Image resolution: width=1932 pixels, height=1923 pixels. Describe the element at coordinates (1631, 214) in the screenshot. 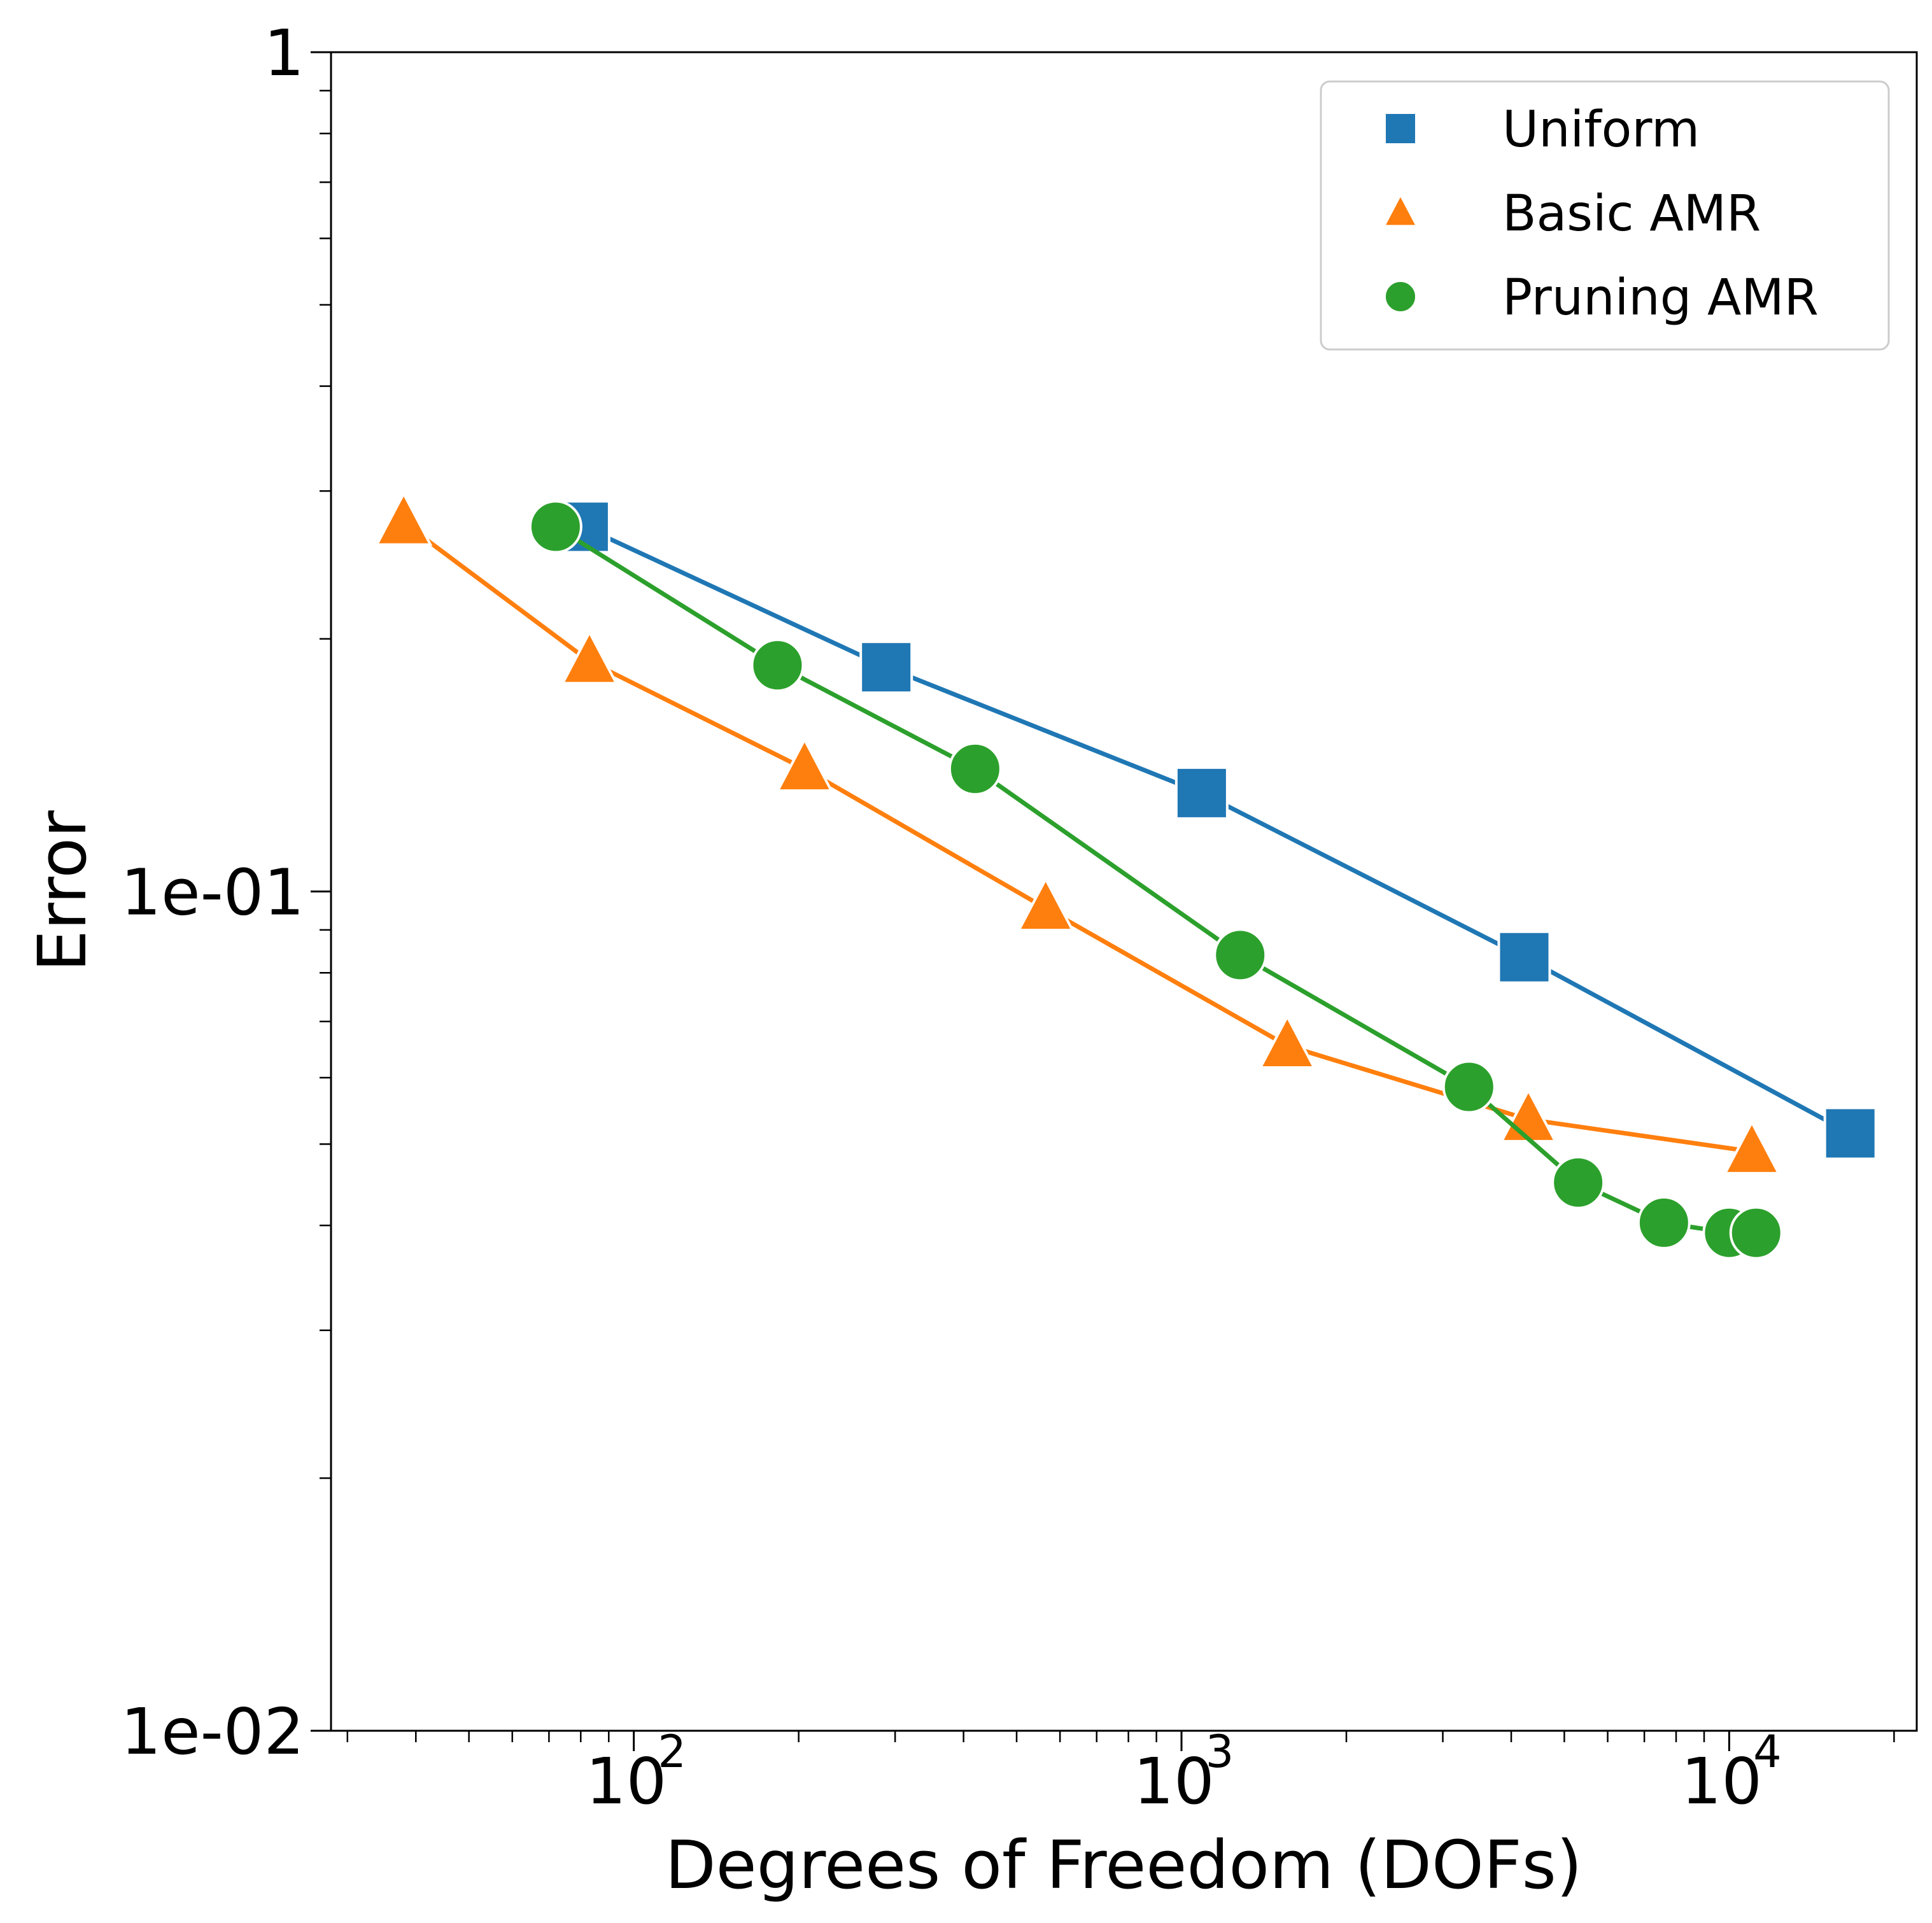

I see `legend-label-basic-amr: Basic AMR` at that location.